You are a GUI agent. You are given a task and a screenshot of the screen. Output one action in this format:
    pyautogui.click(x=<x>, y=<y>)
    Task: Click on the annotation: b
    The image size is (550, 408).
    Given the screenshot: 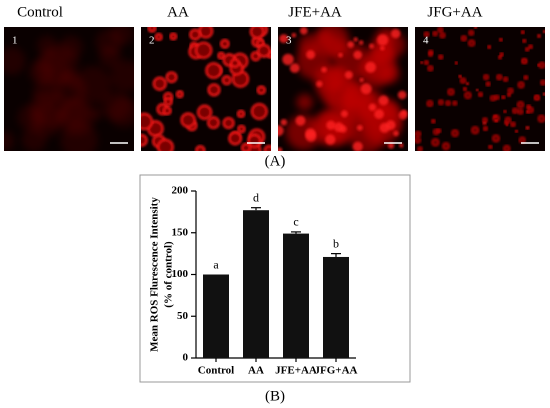 What is the action you would take?
    pyautogui.click(x=336, y=243)
    